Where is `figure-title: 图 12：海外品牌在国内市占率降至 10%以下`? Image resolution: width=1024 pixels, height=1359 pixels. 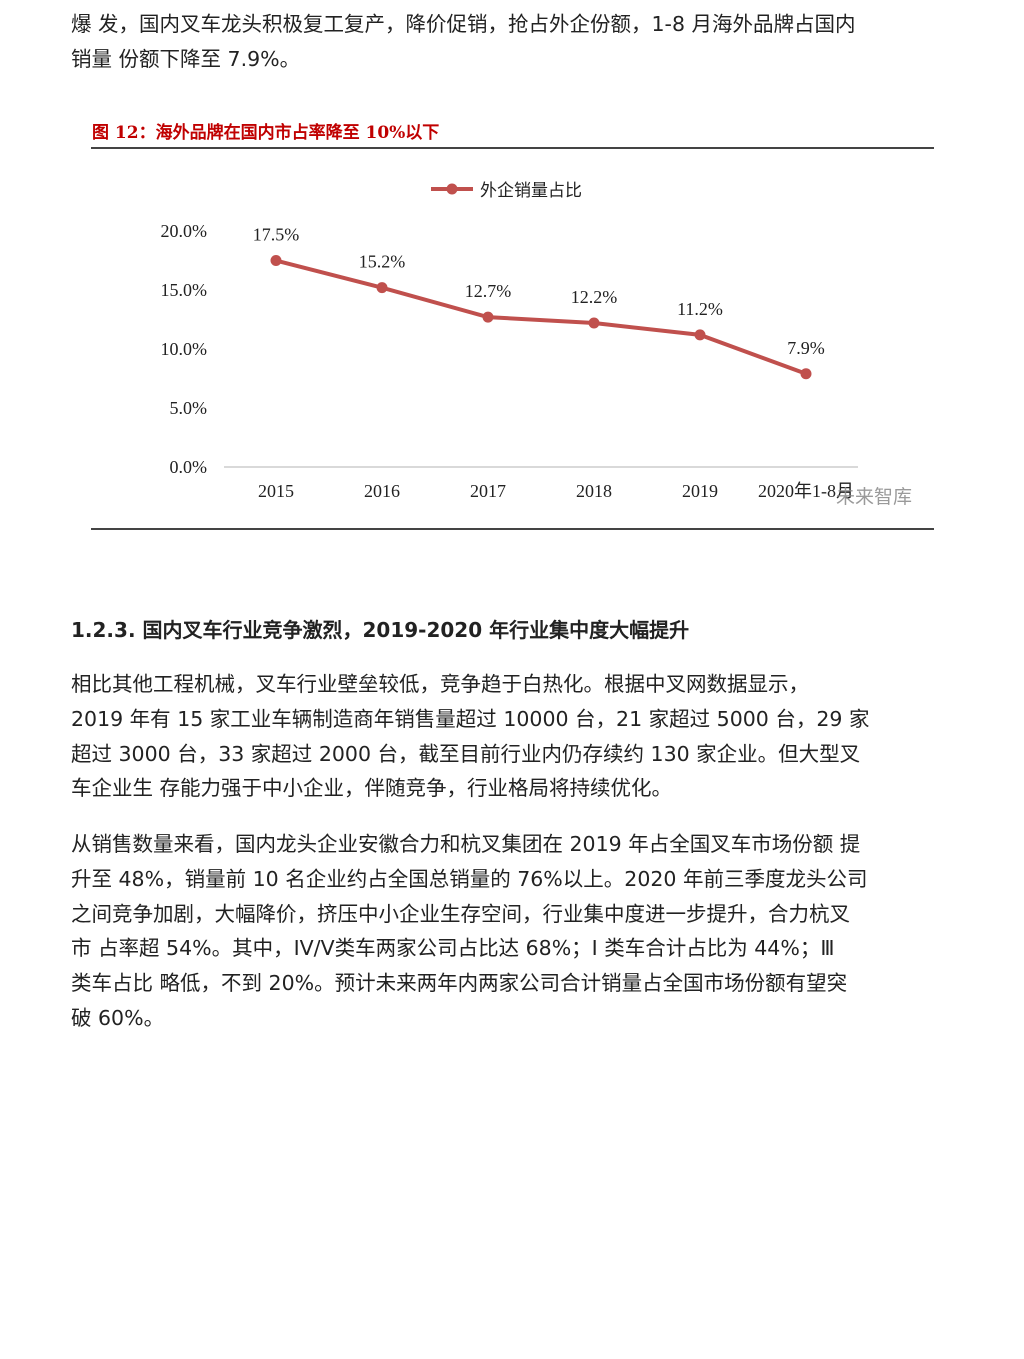 figure-title: 图 12：海外品牌在国内市占率降至 10%以下 is located at coordinates (266, 133).